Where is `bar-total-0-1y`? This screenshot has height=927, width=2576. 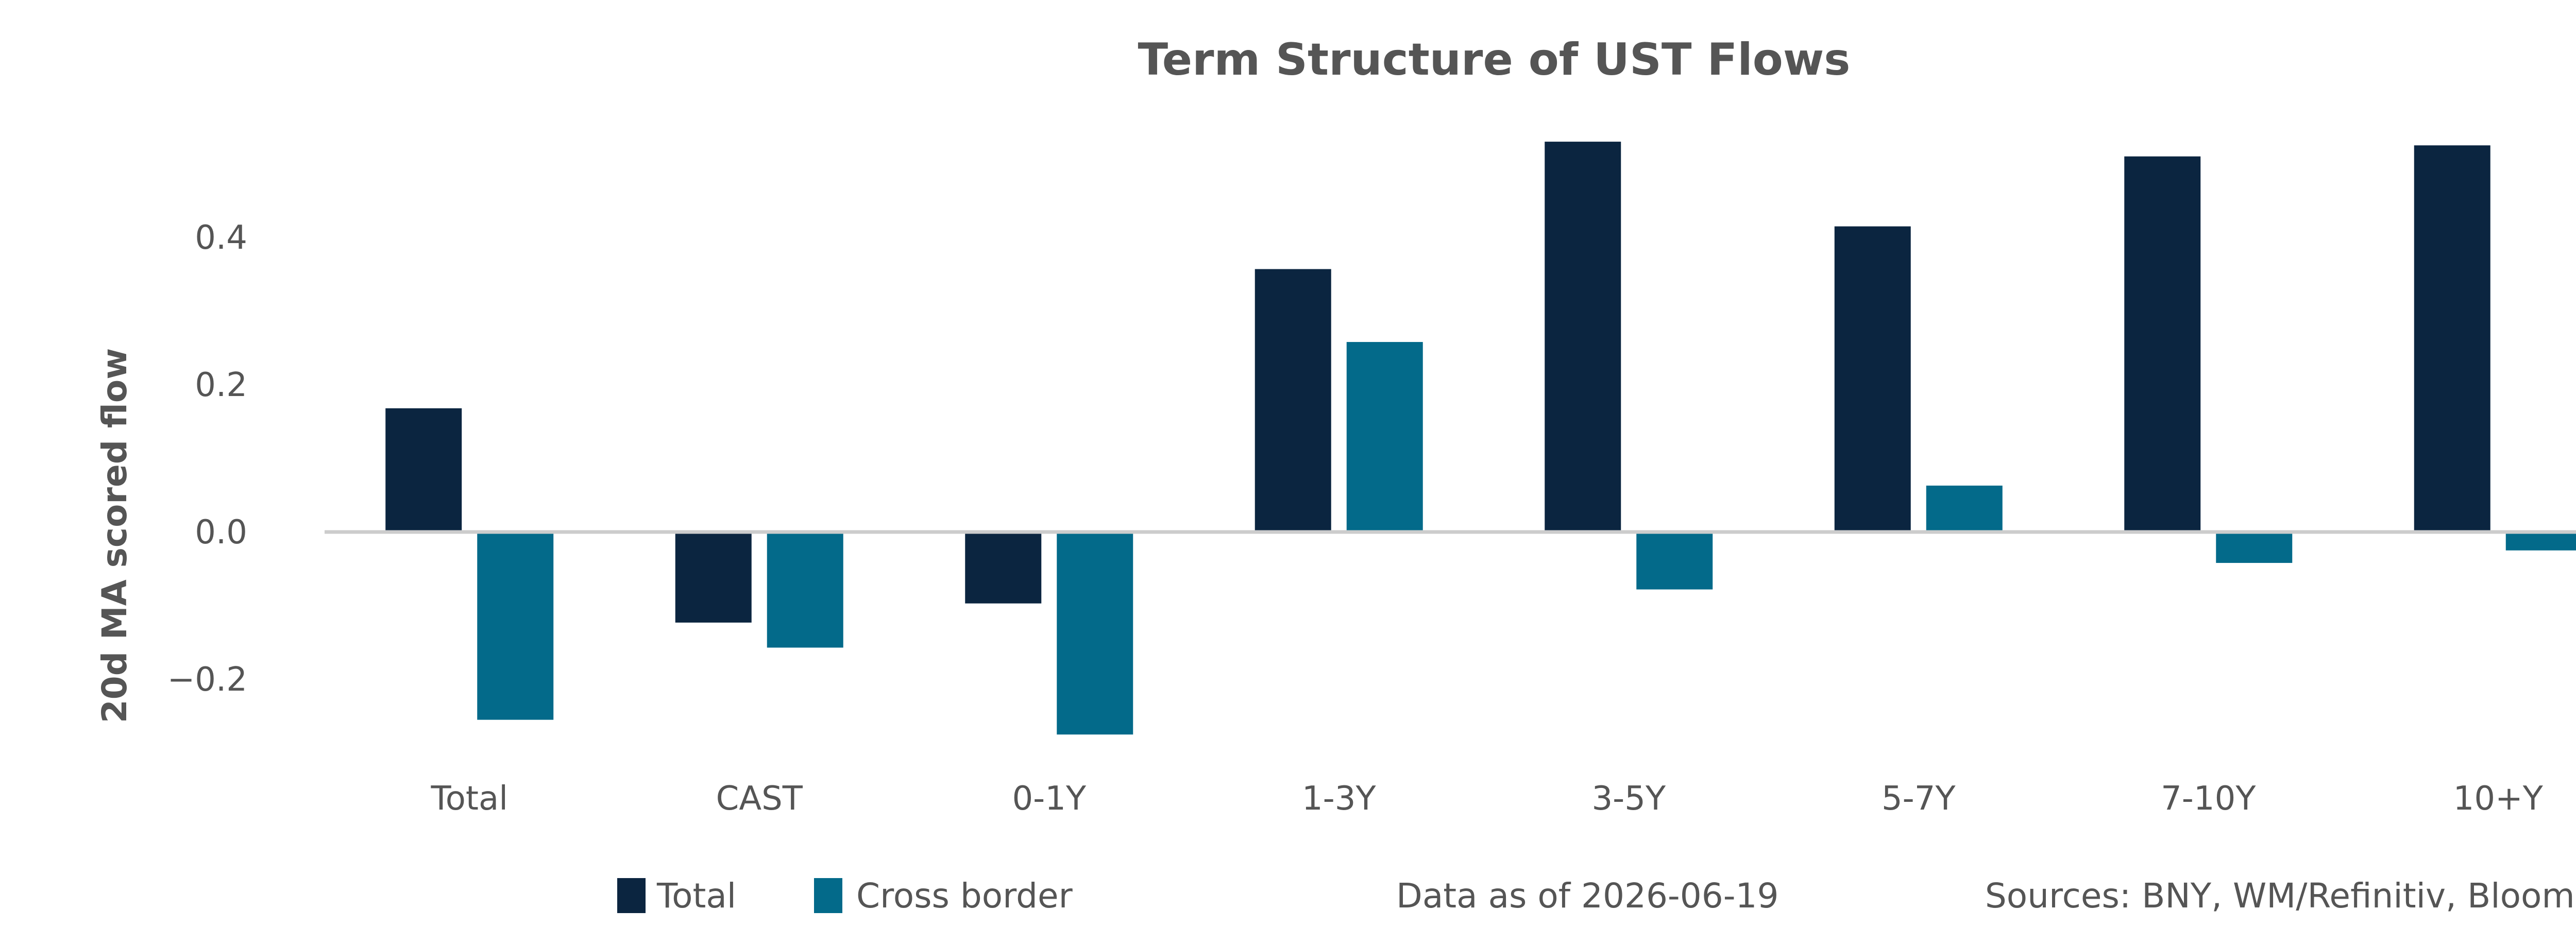 bar-total-0-1y is located at coordinates (1003, 568).